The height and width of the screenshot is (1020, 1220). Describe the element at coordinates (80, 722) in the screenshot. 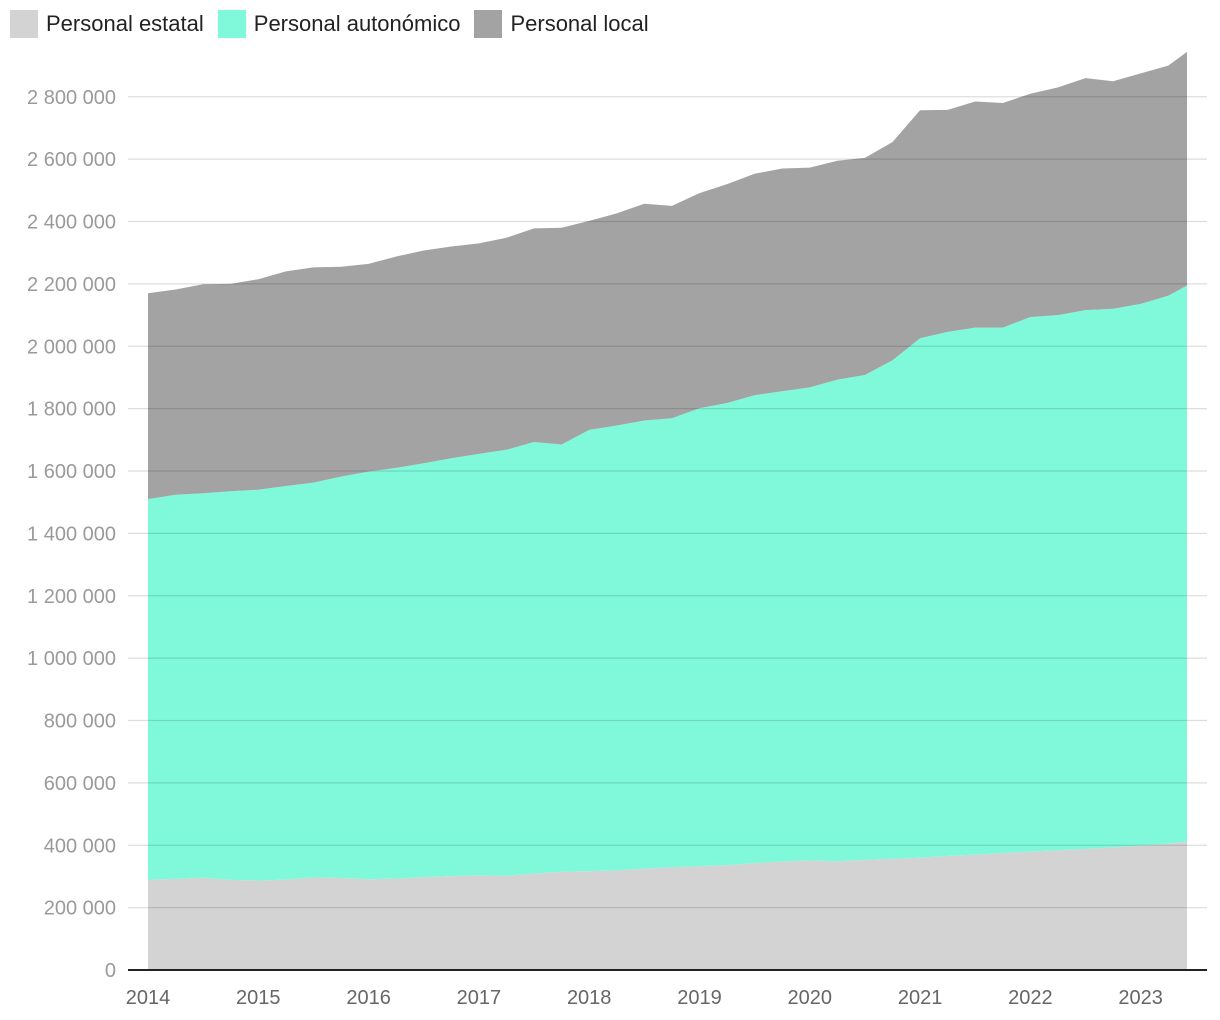

I see `y-tick-label: 800 000` at that location.